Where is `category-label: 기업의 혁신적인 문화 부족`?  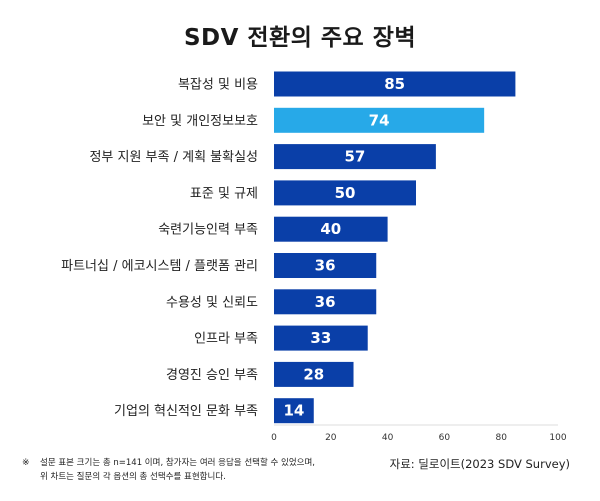 category-label: 기업의 혁신적인 문화 부족 is located at coordinates (186, 411).